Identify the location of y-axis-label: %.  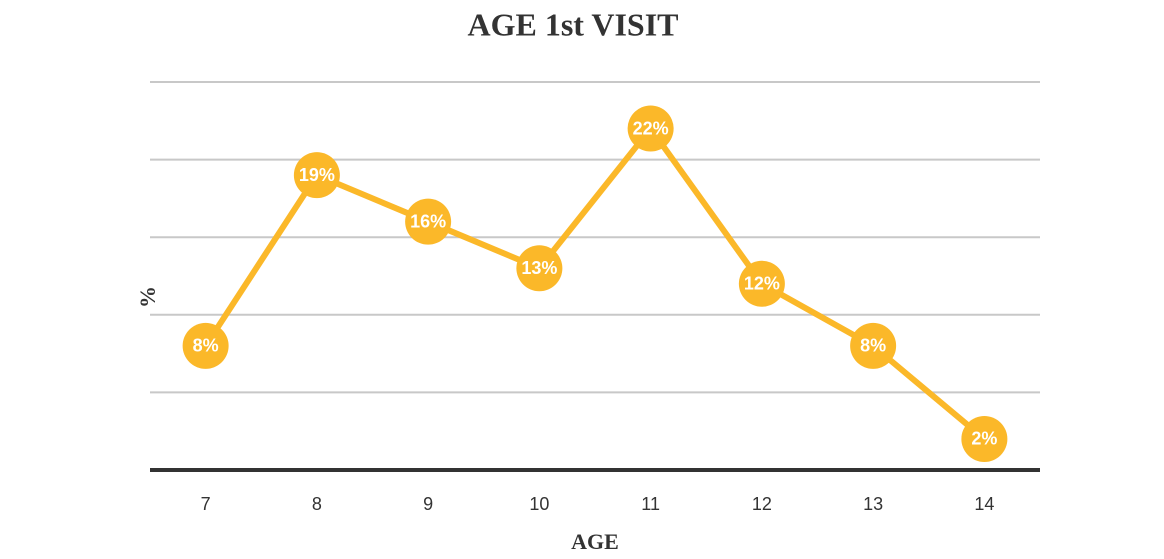
(147, 297).